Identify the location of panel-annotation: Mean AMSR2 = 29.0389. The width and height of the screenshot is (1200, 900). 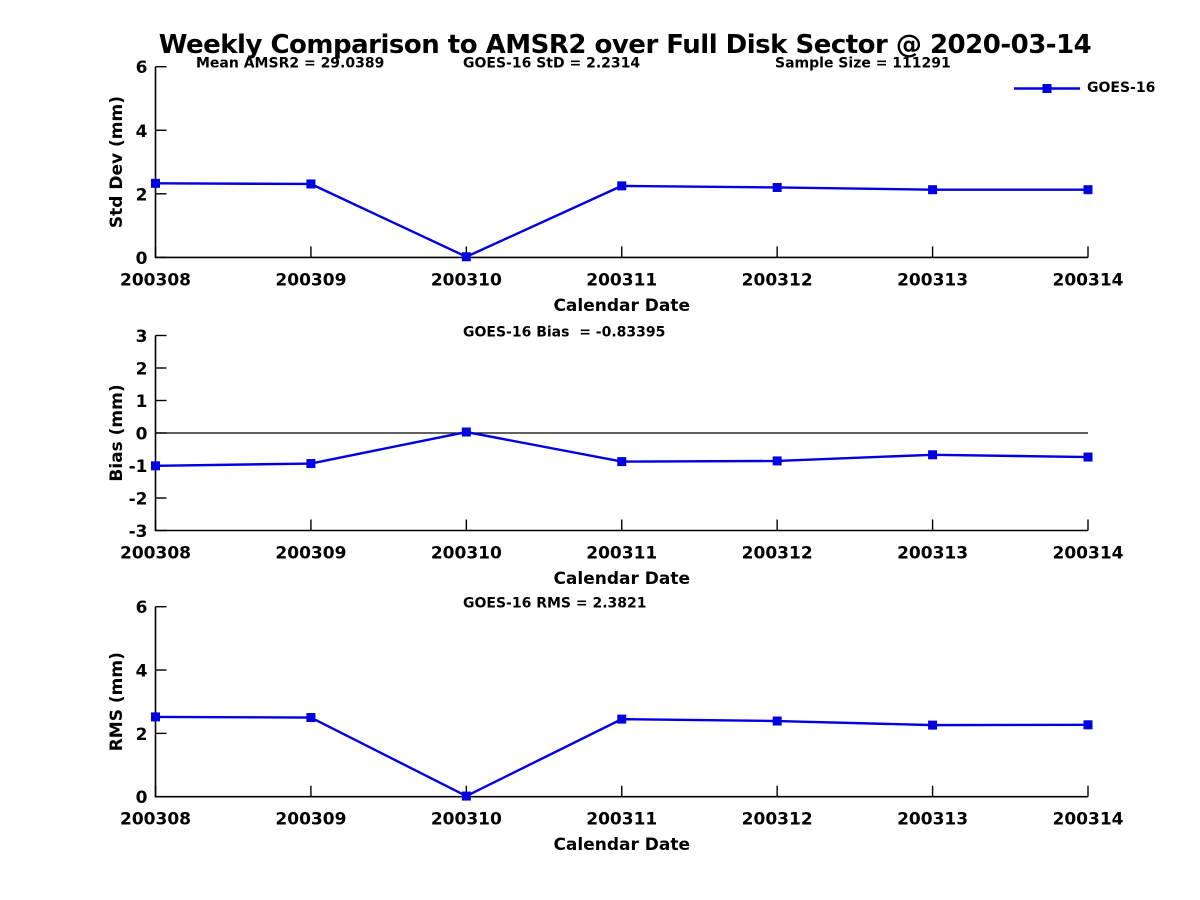
(290, 64).